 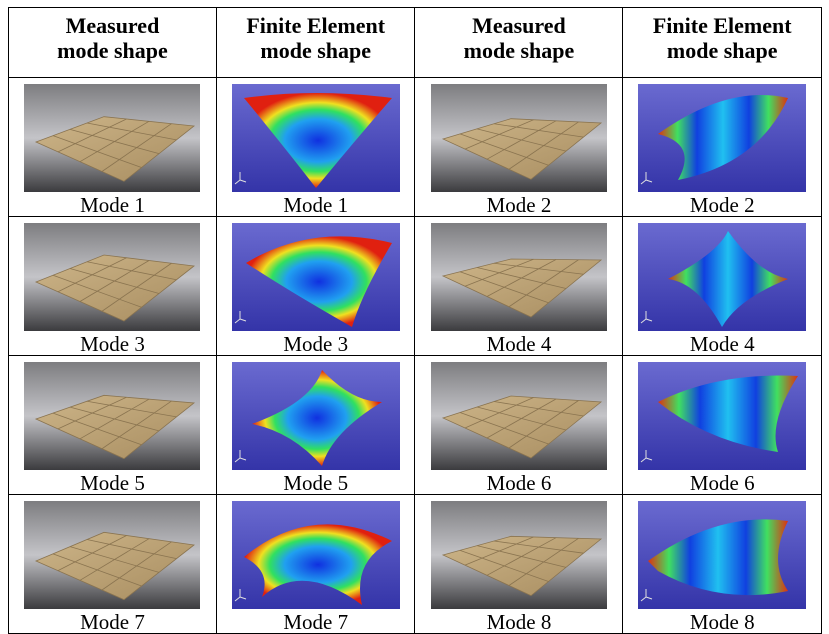 I want to click on image-cell: Mode 2, so click(x=519, y=147).